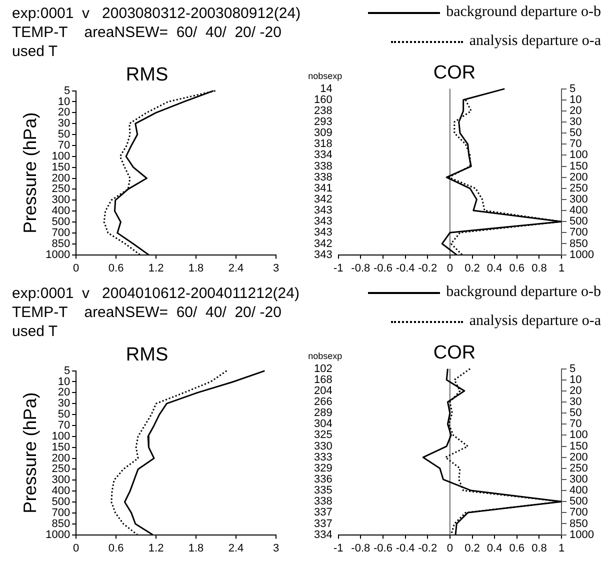 This screenshot has width=605, height=561. What do you see at coordinates (472, 548) in the screenshot?
I see `x-tick-label: 0.2` at bounding box center [472, 548].